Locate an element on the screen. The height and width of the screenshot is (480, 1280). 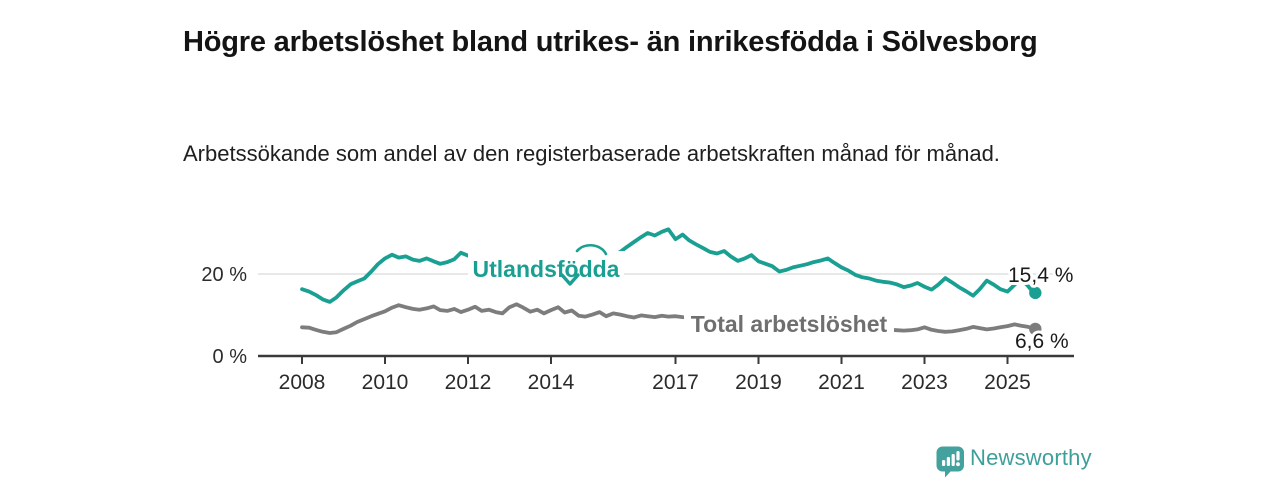
series-label-total: Total arbetslöshet is located at coordinates (789, 324).